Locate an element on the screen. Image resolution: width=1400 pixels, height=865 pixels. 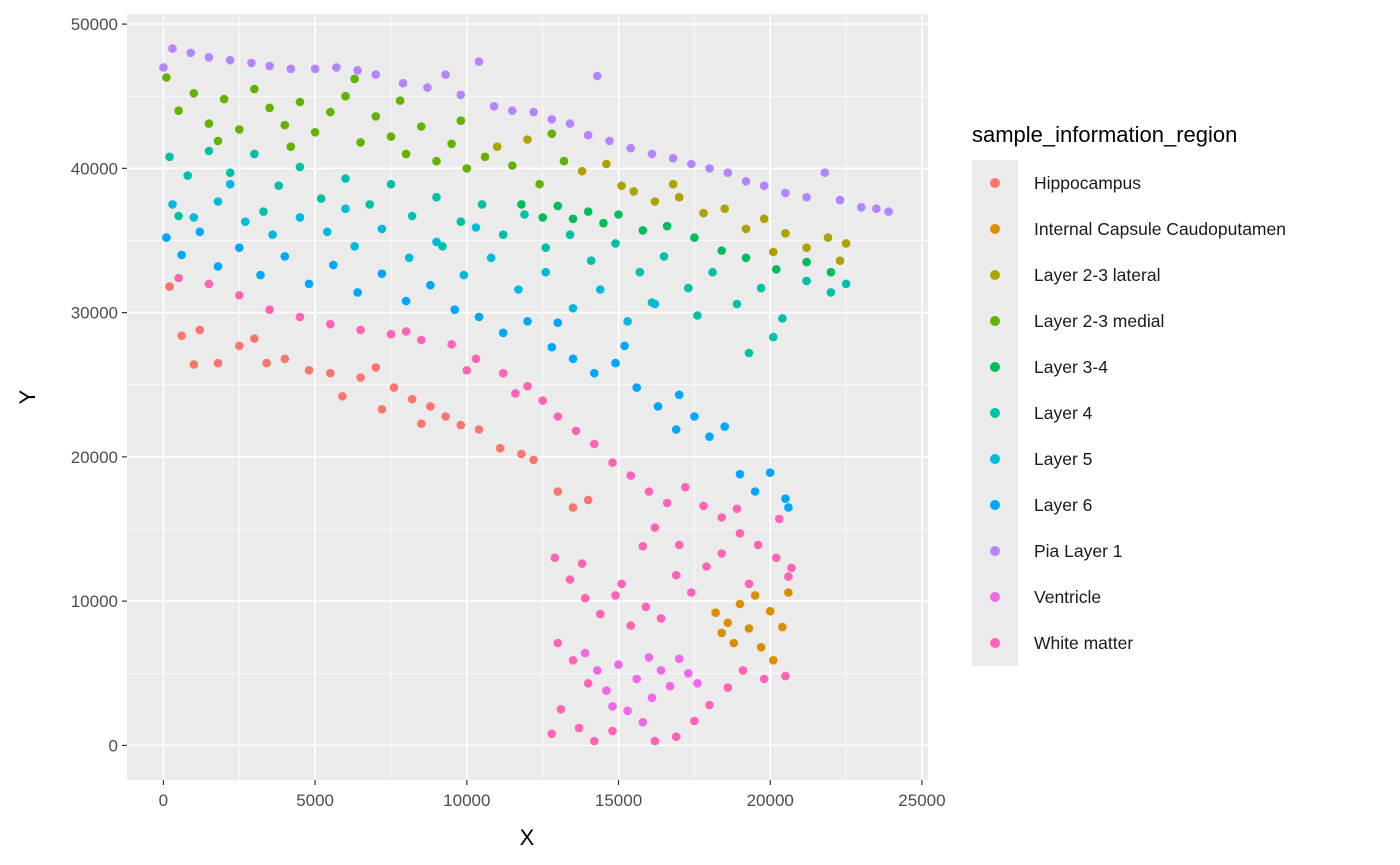
x-tick-label: 5000 is located at coordinates (315, 800).